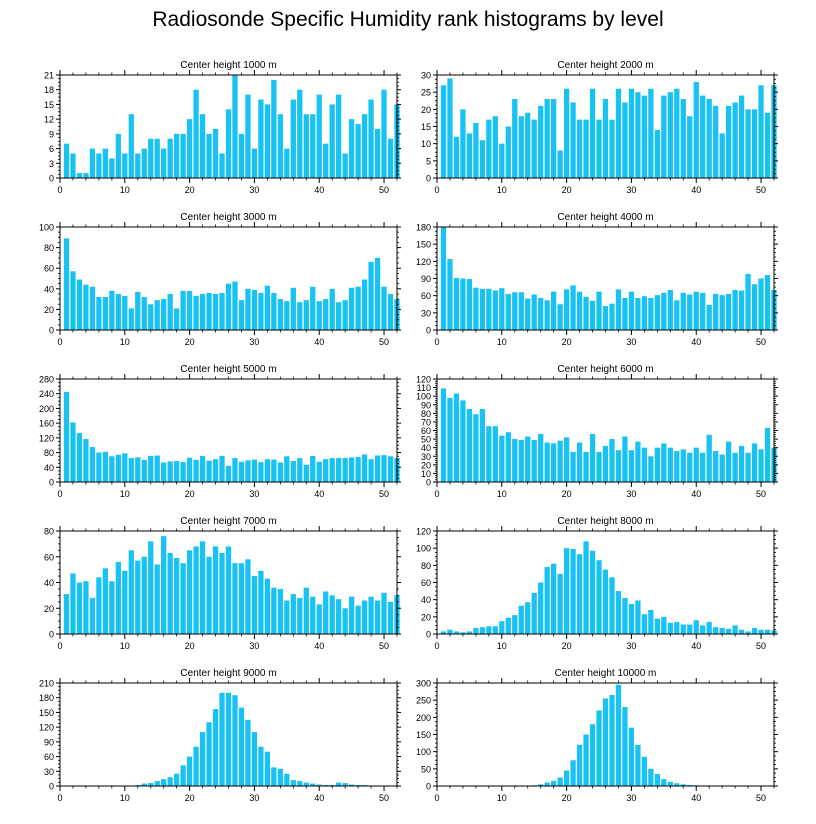 The width and height of the screenshot is (816, 824). What do you see at coordinates (46, 684) in the screenshot?
I see `y-tick-label: 210` at bounding box center [46, 684].